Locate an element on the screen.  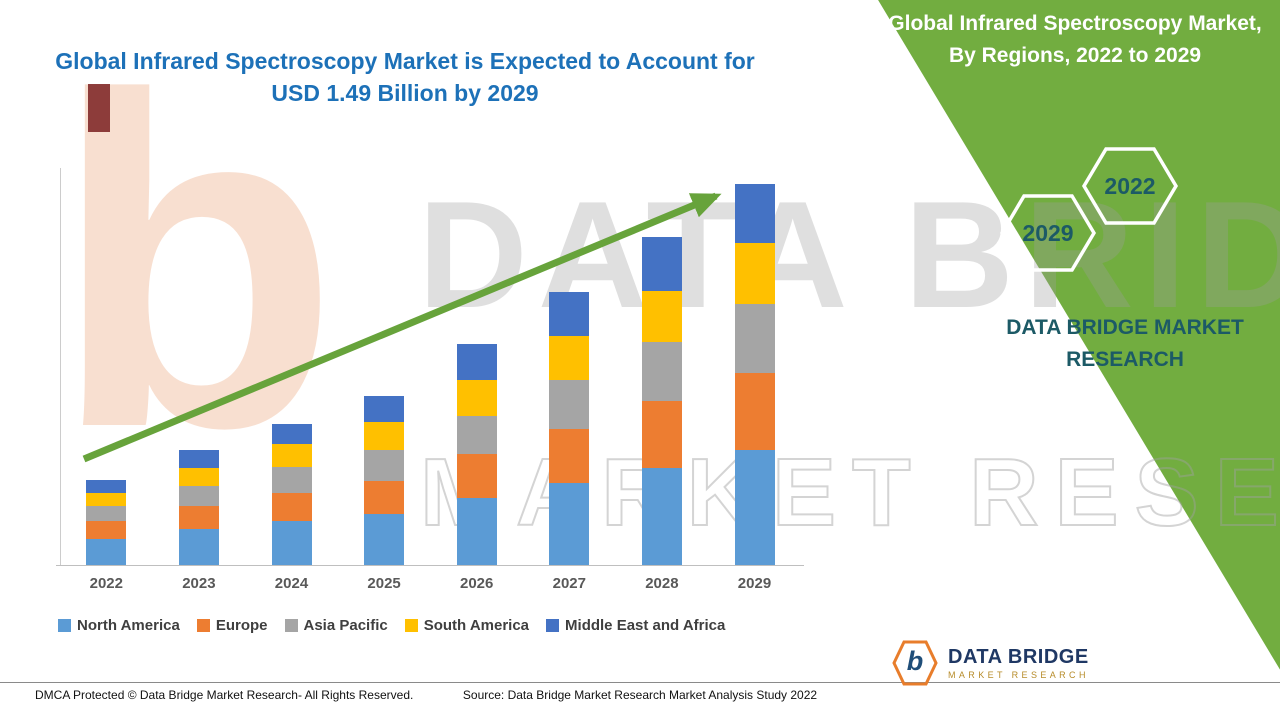
brand-line2: RESEARCH is located at coordinates (1125, 359).